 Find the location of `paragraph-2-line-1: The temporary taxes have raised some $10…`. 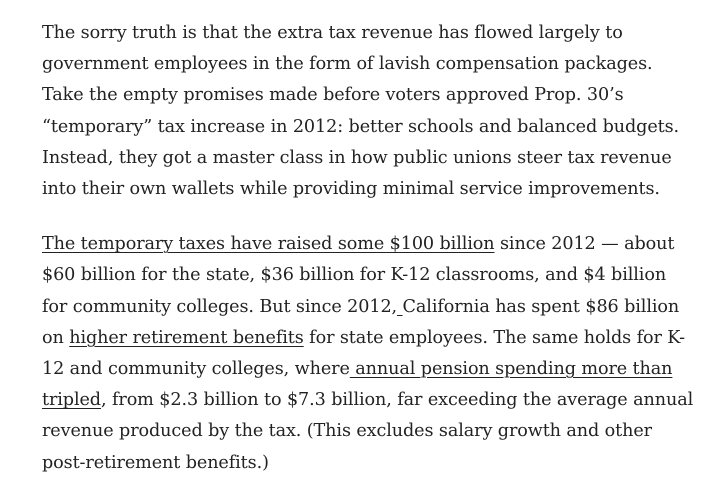

paragraph-2-line-1: The temporary taxes have raised some $10… is located at coordinates (367, 244).